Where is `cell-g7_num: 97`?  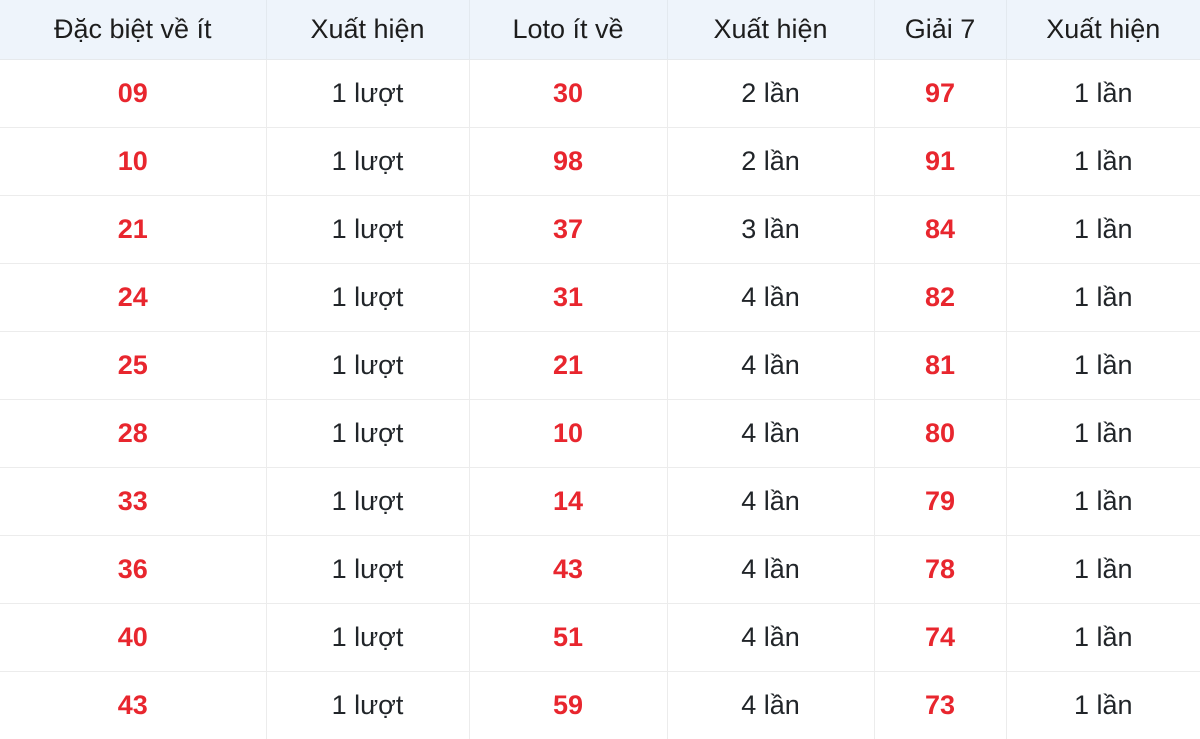 cell-g7_num: 97 is located at coordinates (940, 94).